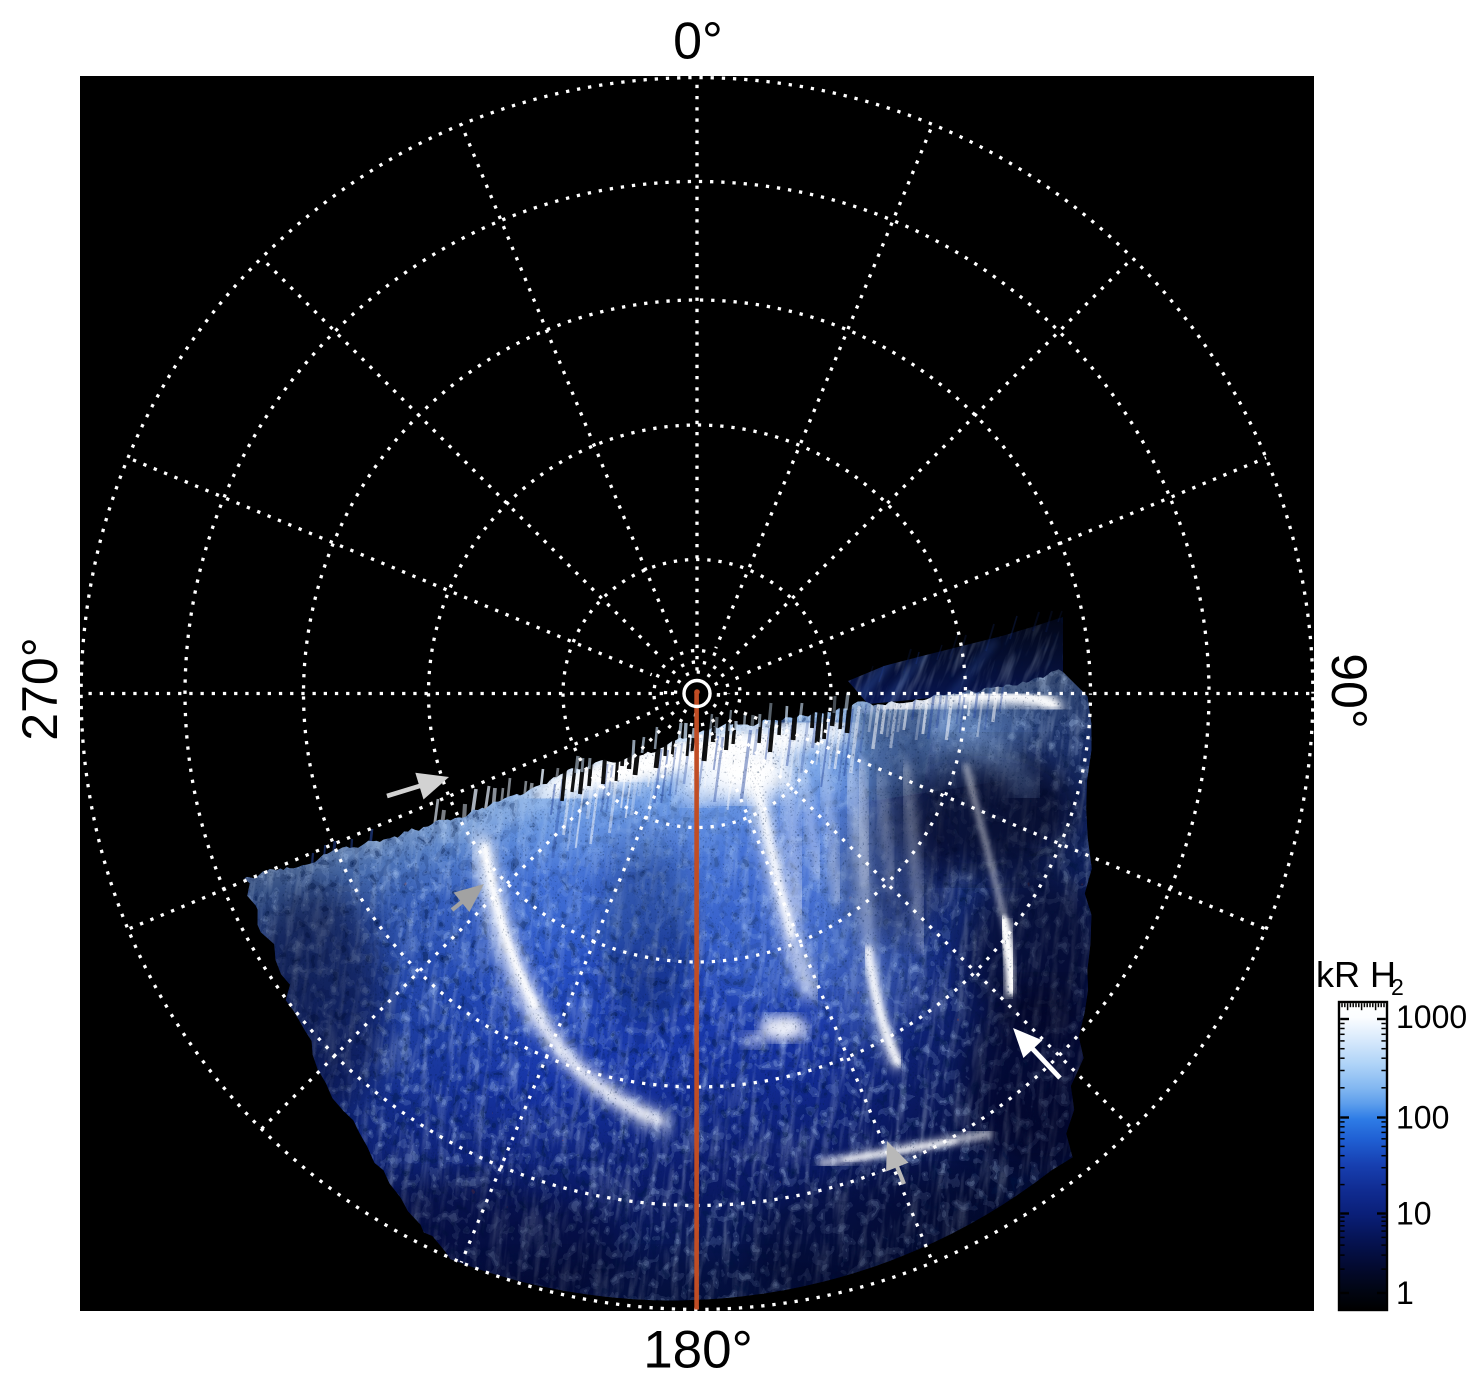 The image size is (1481, 1386). Describe the element at coordinates (1414, 1214) in the screenshot. I see `svg-text: 10` at that location.